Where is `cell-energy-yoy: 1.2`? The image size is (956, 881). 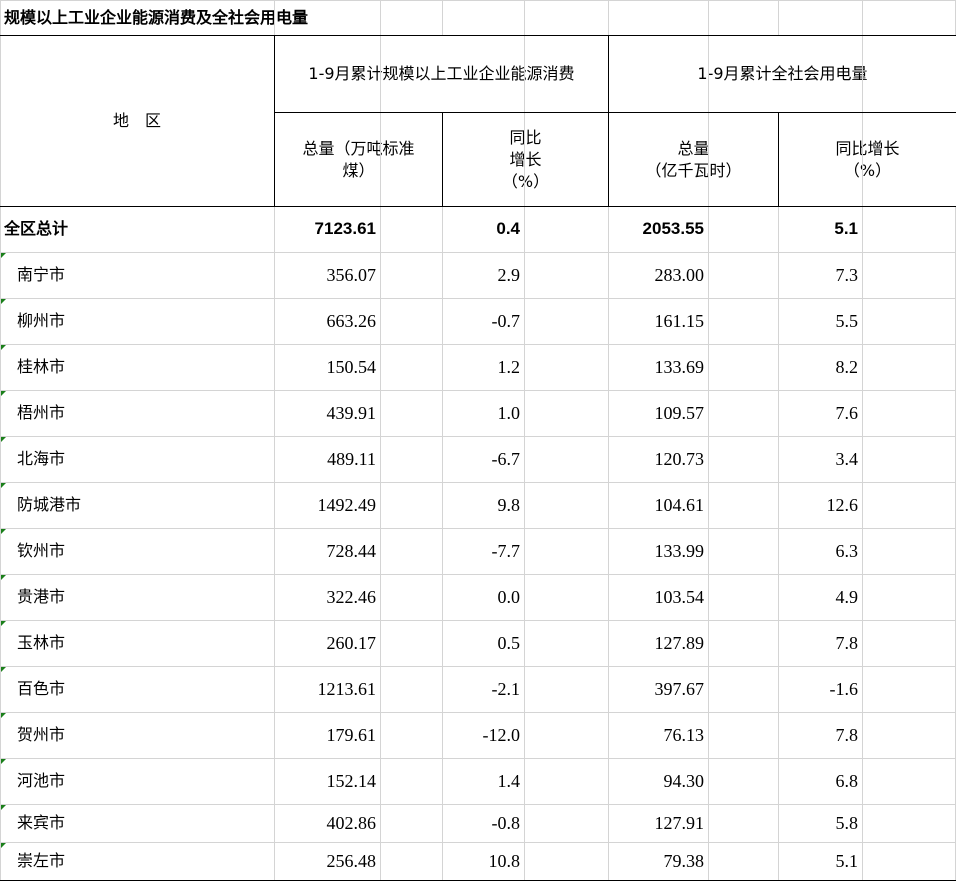 cell-energy-yoy: 1.2 is located at coordinates (509, 367).